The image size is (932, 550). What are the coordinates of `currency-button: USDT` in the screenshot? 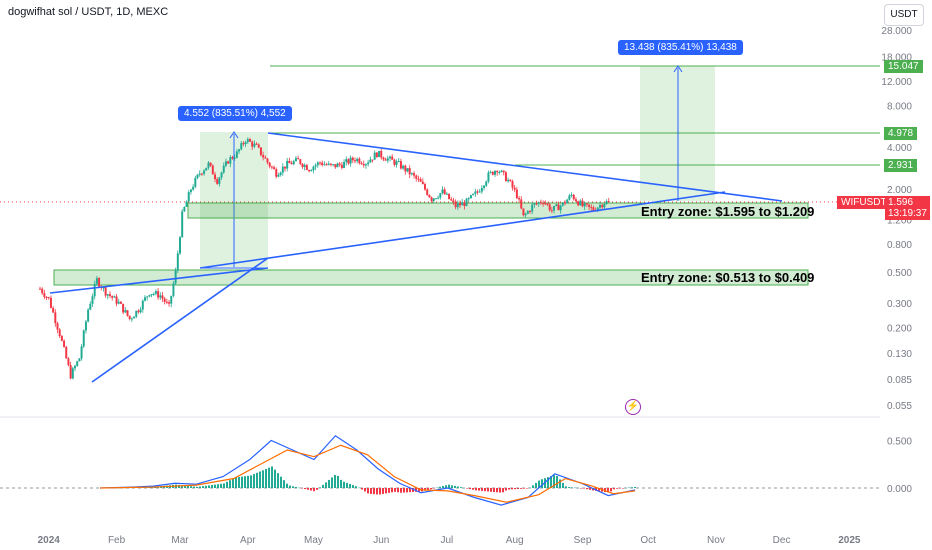 It's located at (904, 15).